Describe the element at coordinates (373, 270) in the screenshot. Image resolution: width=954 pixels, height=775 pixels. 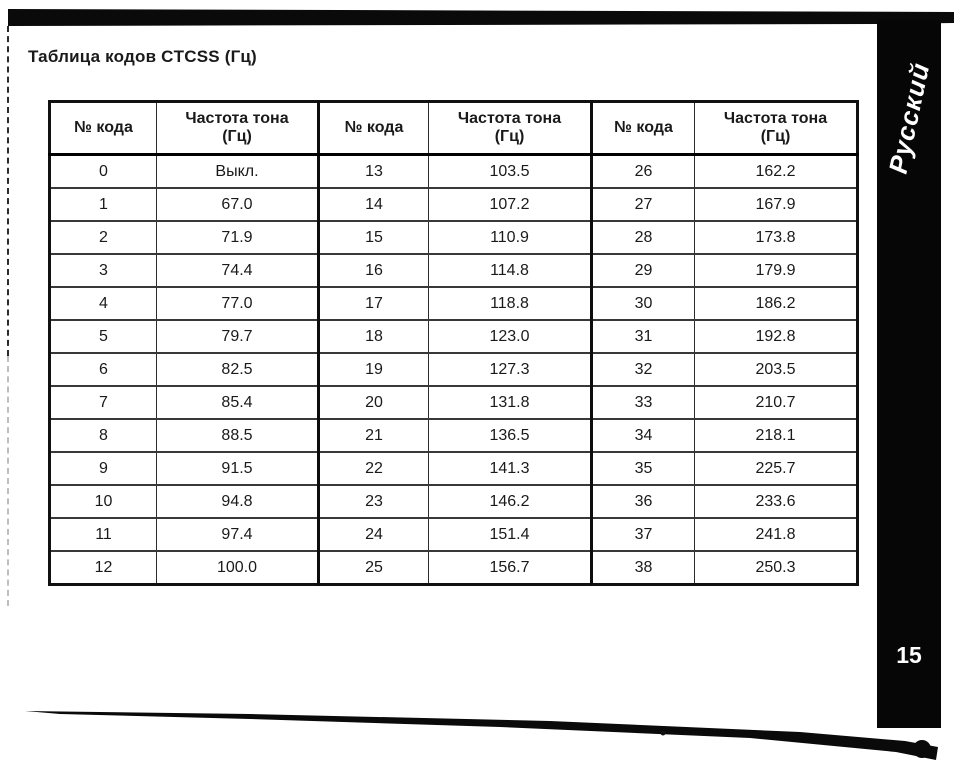
I see `code-cell: 16` at that location.